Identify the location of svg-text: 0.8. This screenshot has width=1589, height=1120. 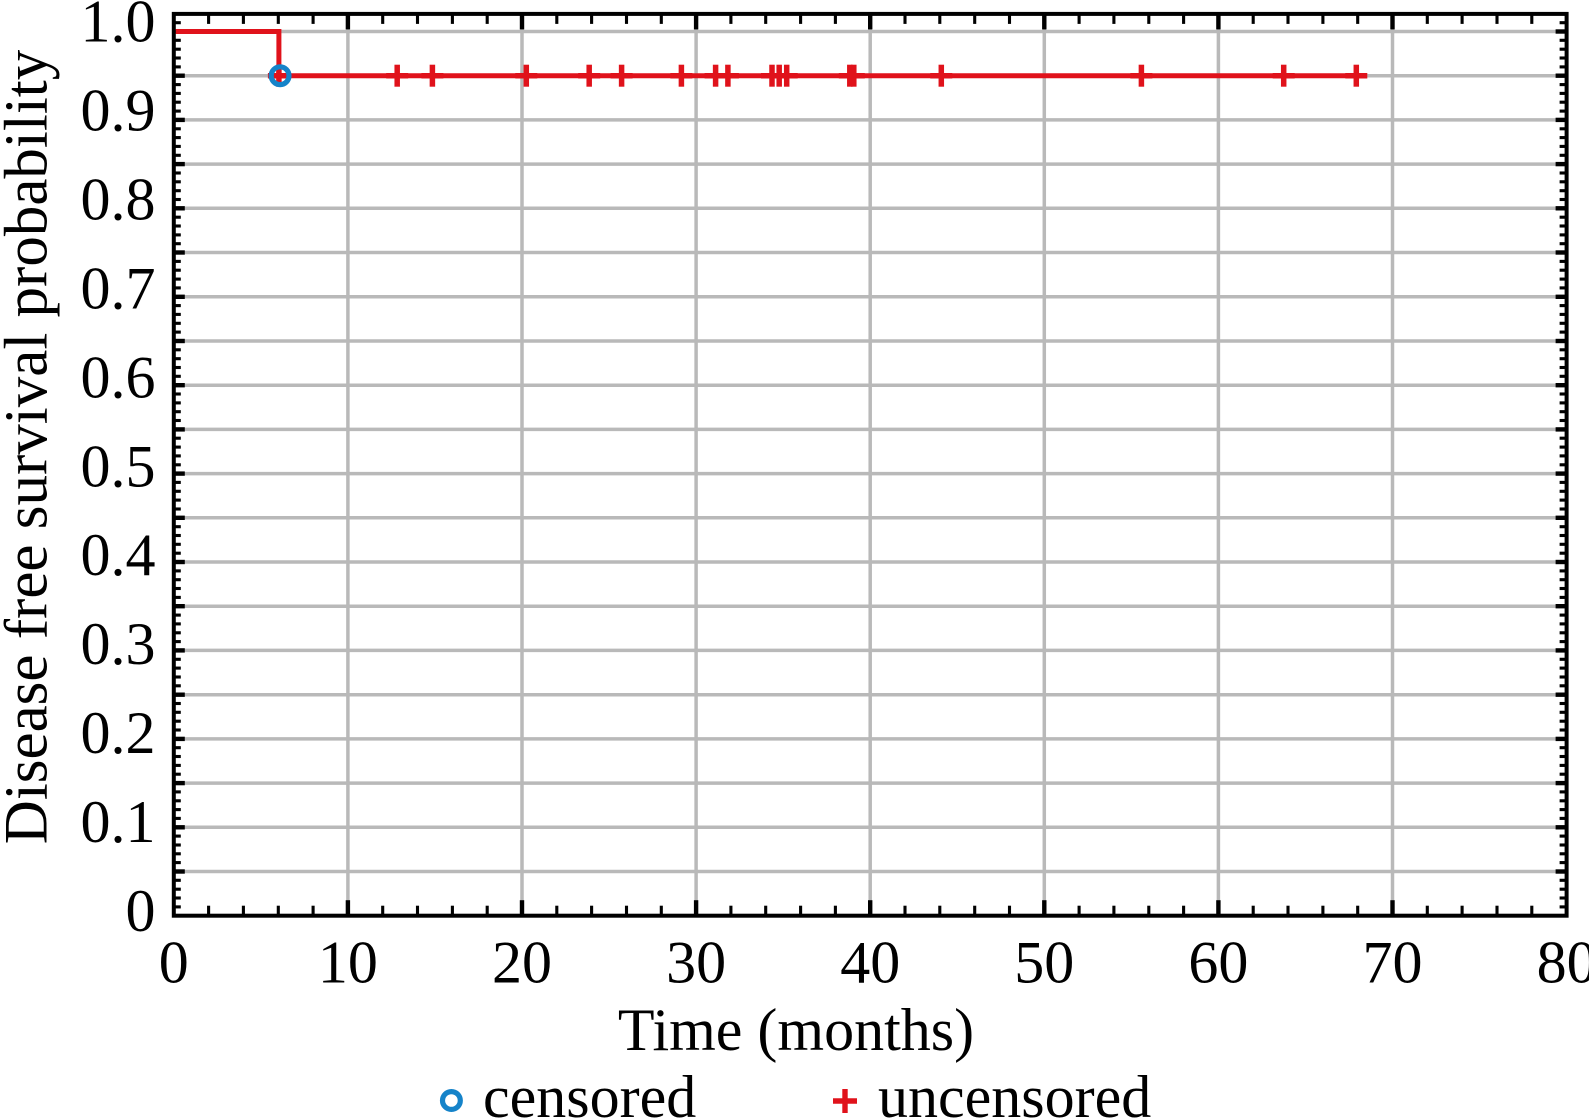
(118, 199).